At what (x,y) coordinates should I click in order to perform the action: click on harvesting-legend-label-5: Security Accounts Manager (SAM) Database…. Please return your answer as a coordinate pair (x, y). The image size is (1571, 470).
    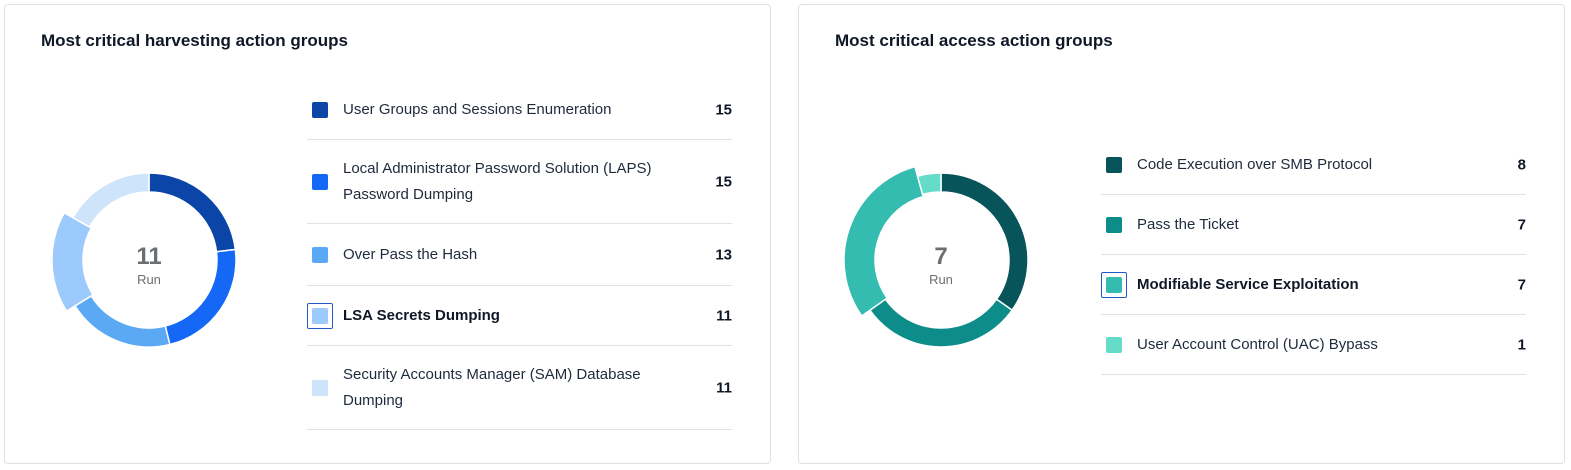
    Looking at the image, I should click on (492, 387).